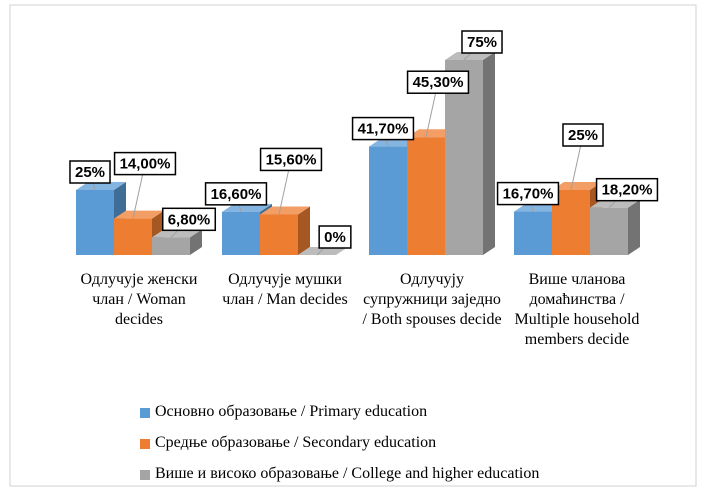 The width and height of the screenshot is (702, 492). I want to click on data-label: 0%, so click(335, 237).